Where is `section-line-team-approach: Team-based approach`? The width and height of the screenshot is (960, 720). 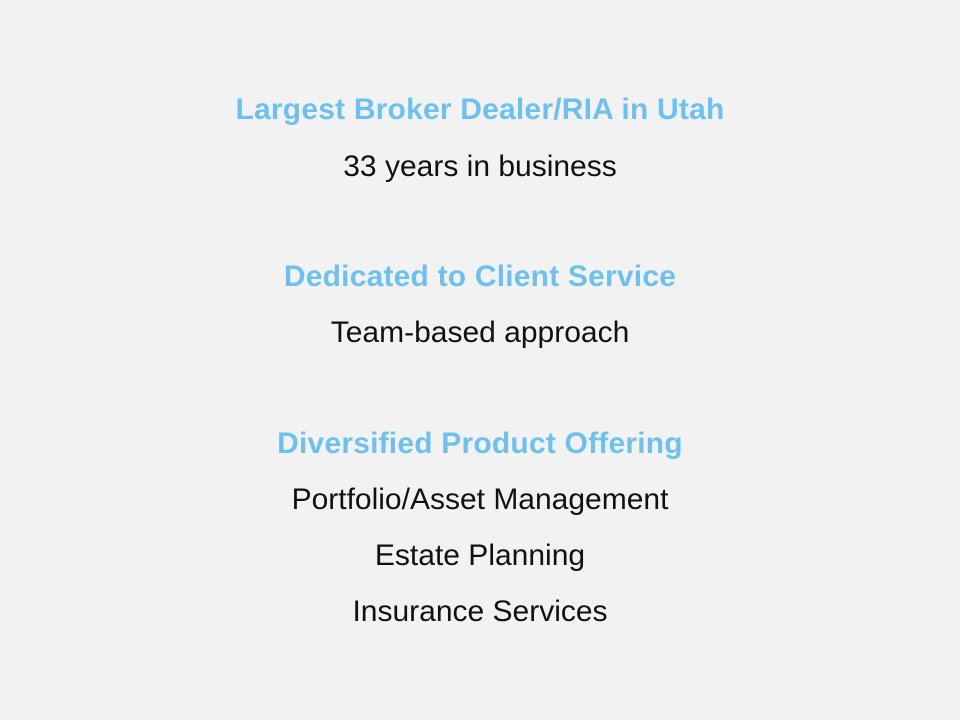 section-line-team-approach: Team-based approach is located at coordinates (480, 332).